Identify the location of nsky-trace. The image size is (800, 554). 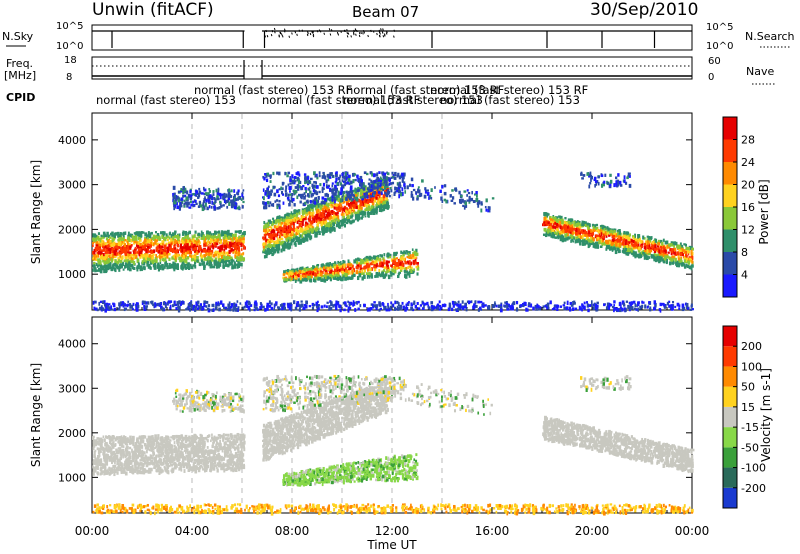
(392, 37).